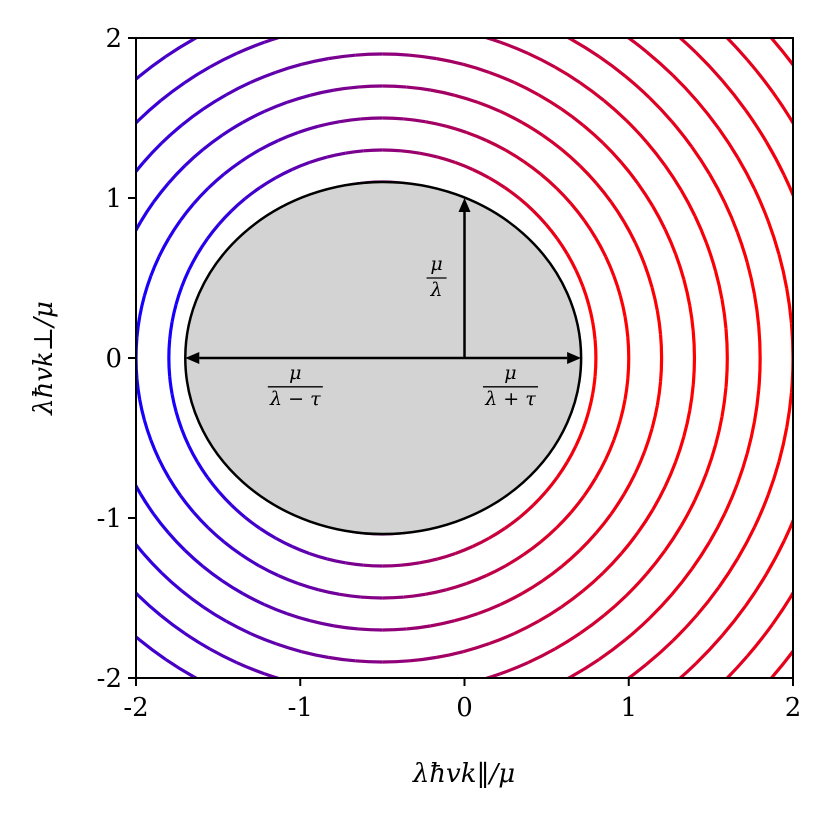 Image resolution: width=829 pixels, height=823 pixels. What do you see at coordinates (510, 399) in the screenshot?
I see `fraction-denominator: λ + τ` at bounding box center [510, 399].